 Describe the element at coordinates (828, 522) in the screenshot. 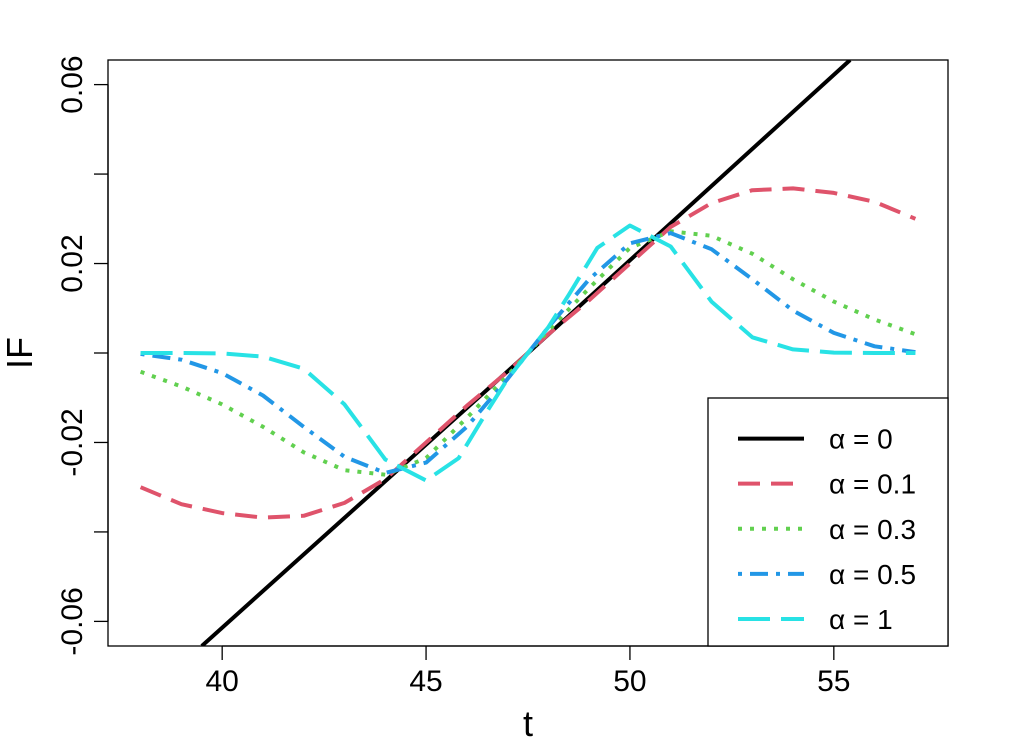

I see `legend: α = 0 α = 0.1 α = 0.3 α = 0.5 α = 1` at that location.